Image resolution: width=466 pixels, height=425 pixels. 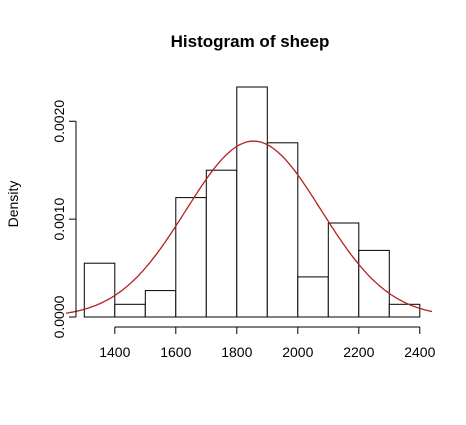 What do you see at coordinates (236, 352) in the screenshot?
I see `x-tick-label-1800: 1800` at bounding box center [236, 352].